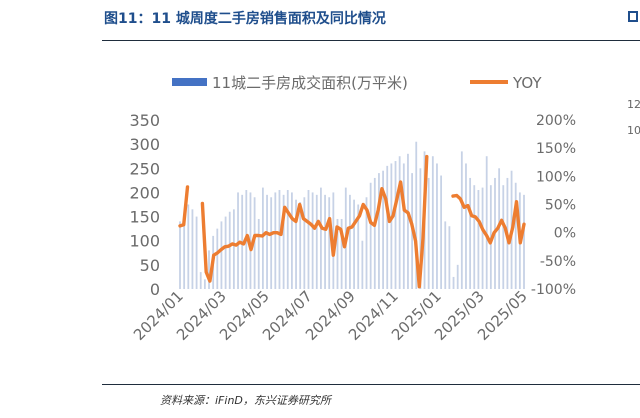  What do you see at coordinates (245, 400) in the screenshot?
I see `source-note: 资料来源：iFinD，东兴证券研究所` at bounding box center [245, 400].